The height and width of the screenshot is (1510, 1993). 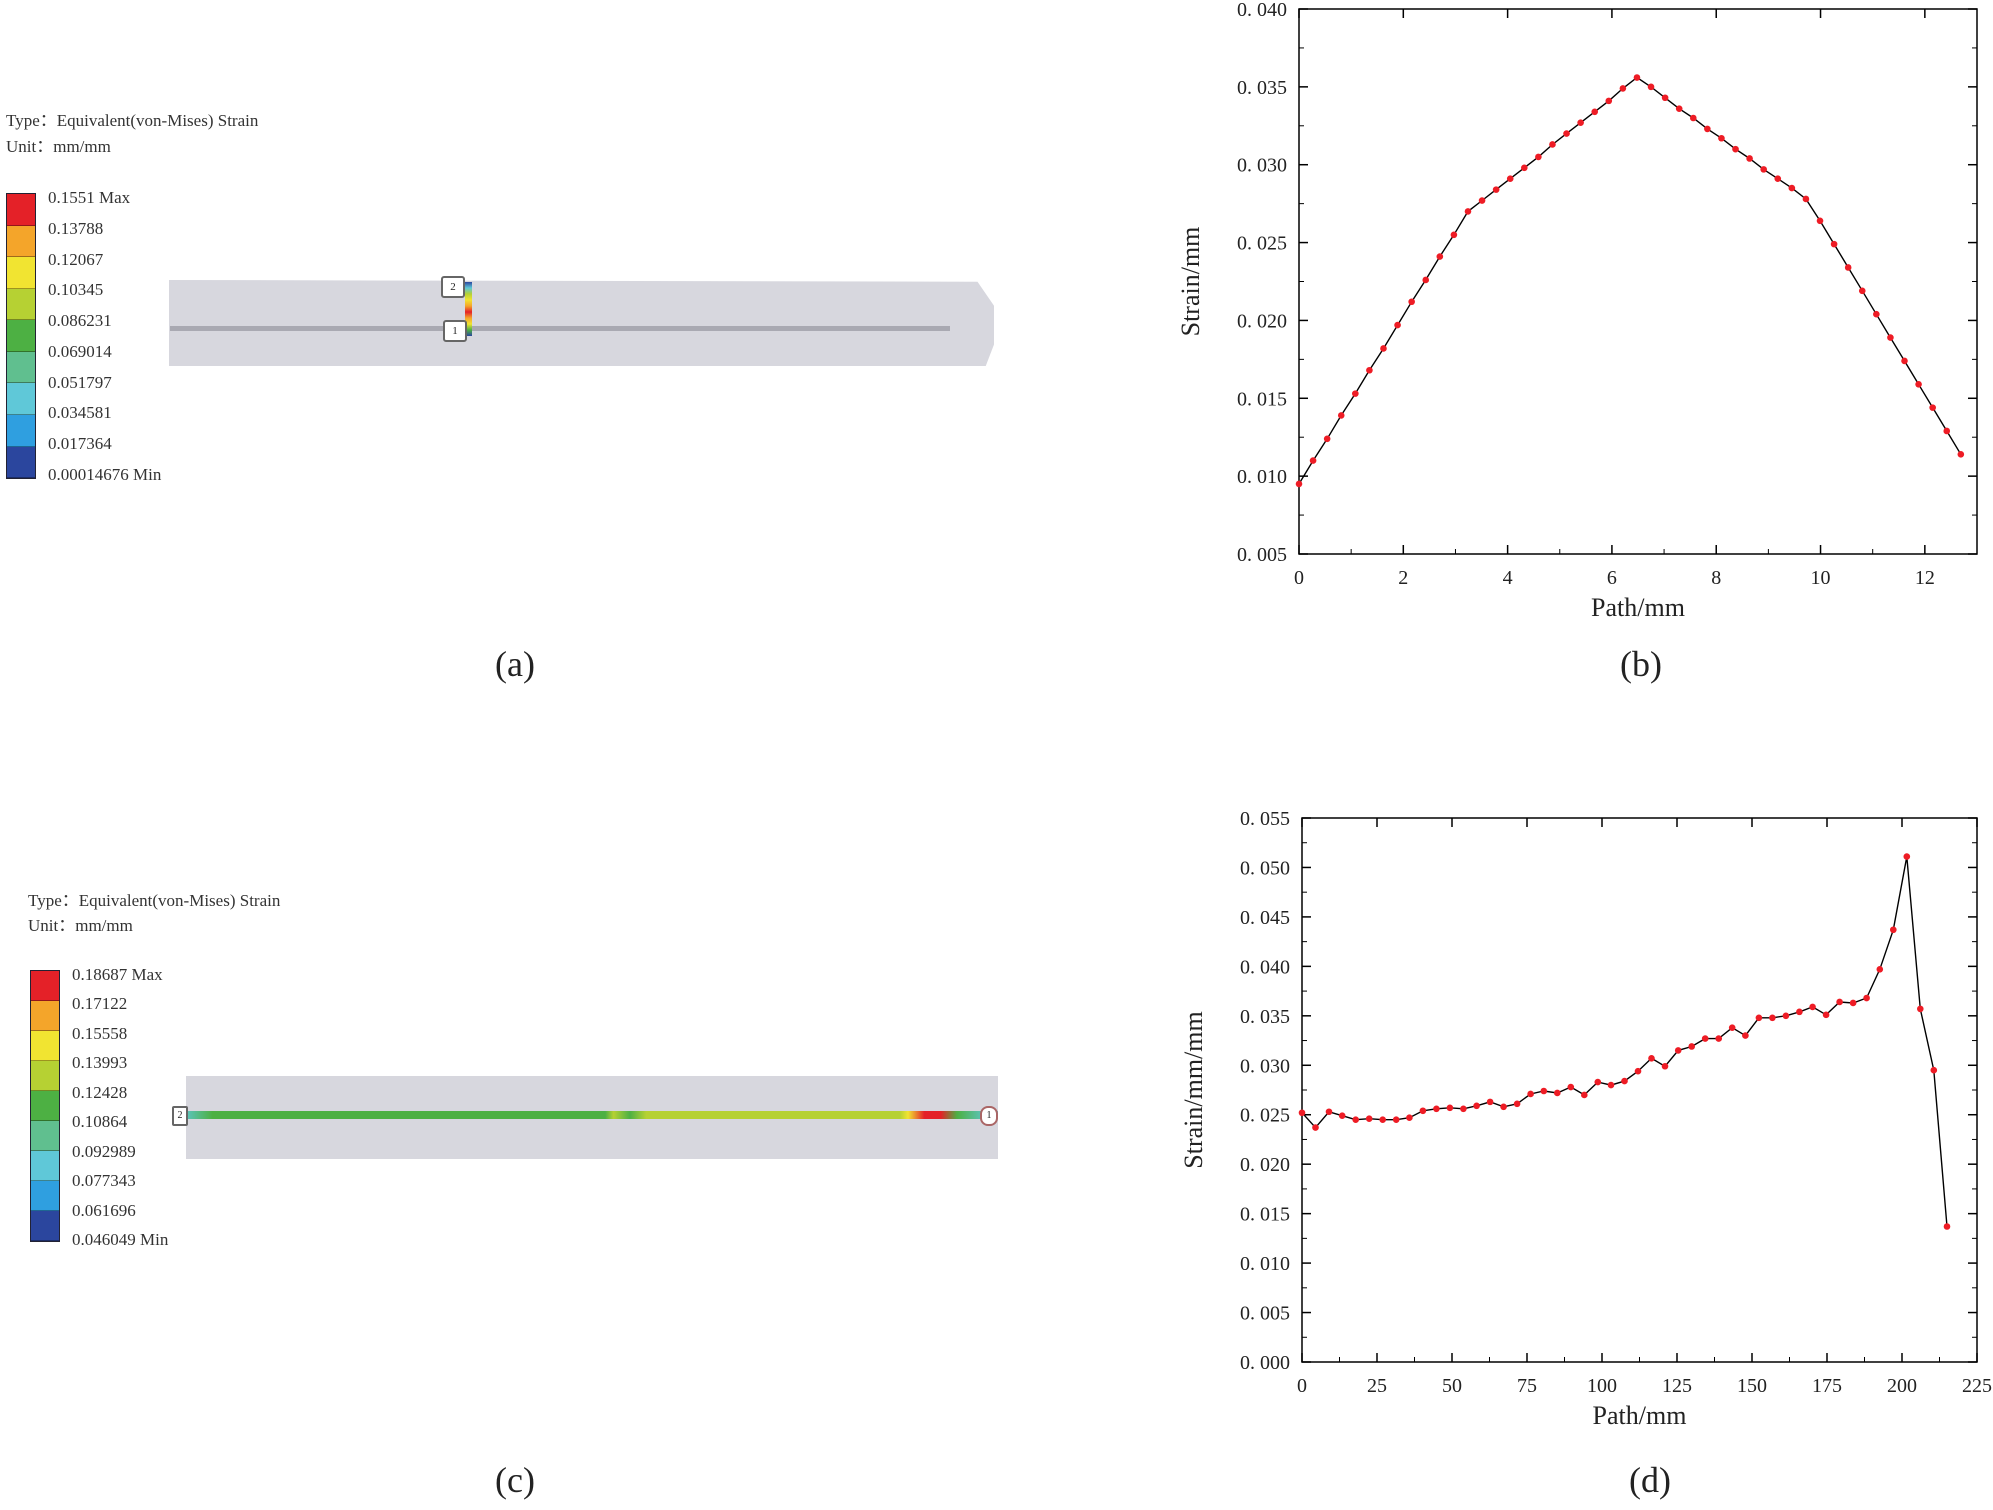 I want to click on x-tick-label: 50, so click(x=1452, y=1386).